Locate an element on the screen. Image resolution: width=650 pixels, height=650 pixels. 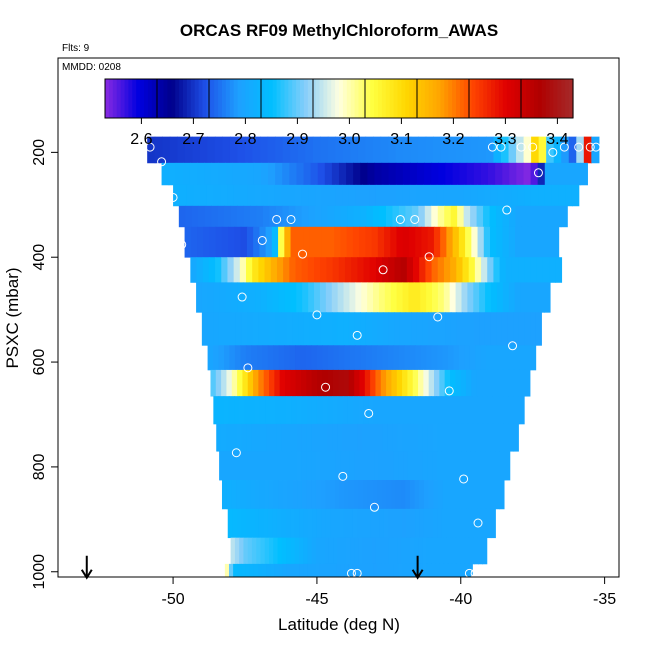
y-axis: 200 400 600 800 1000 is located at coordinates (44, 364).